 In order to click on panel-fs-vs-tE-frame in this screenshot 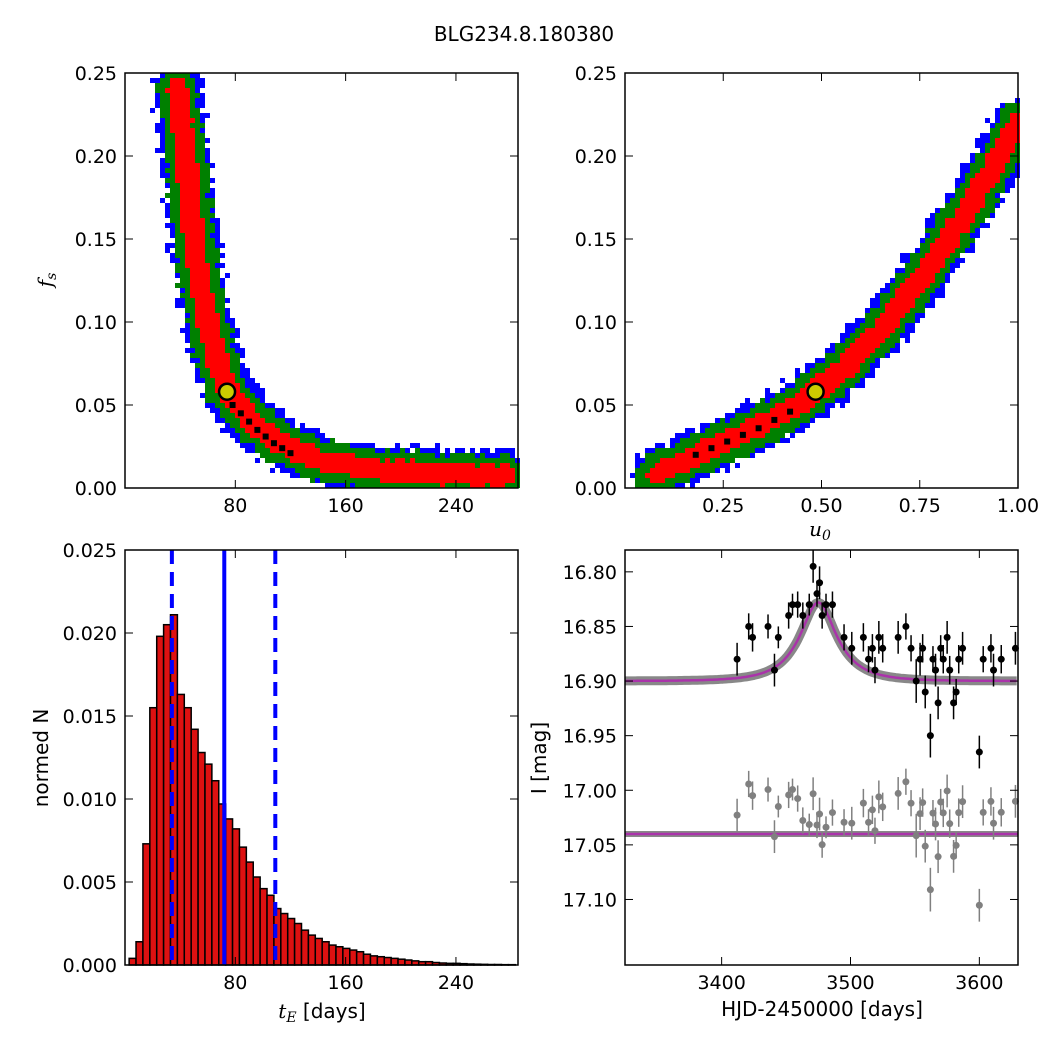, I will do `click(321, 280)`.